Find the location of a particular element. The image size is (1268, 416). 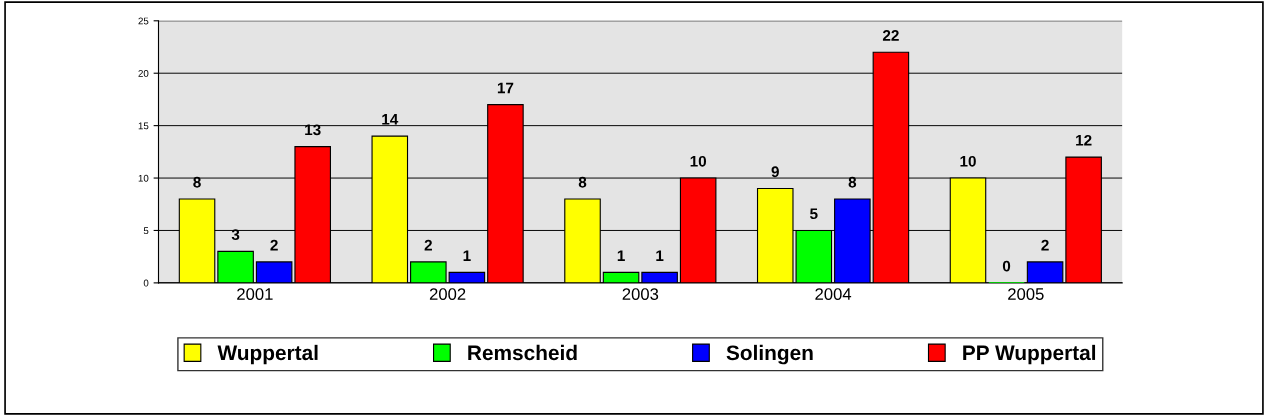

y-tick-label: 15 is located at coordinates (143, 126).